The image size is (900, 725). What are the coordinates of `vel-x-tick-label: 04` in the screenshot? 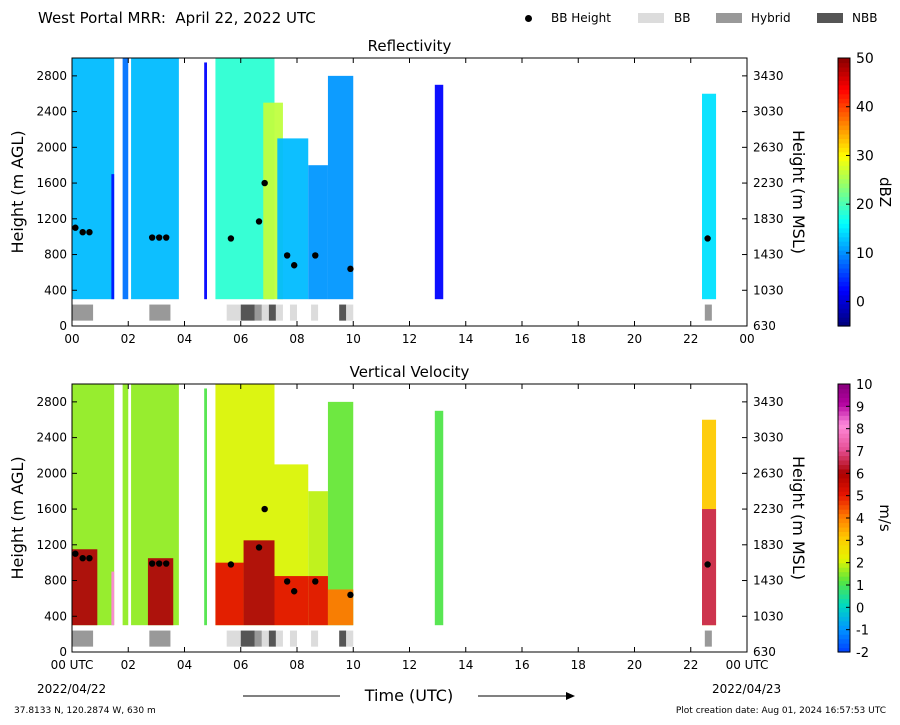 It's located at (184, 665).